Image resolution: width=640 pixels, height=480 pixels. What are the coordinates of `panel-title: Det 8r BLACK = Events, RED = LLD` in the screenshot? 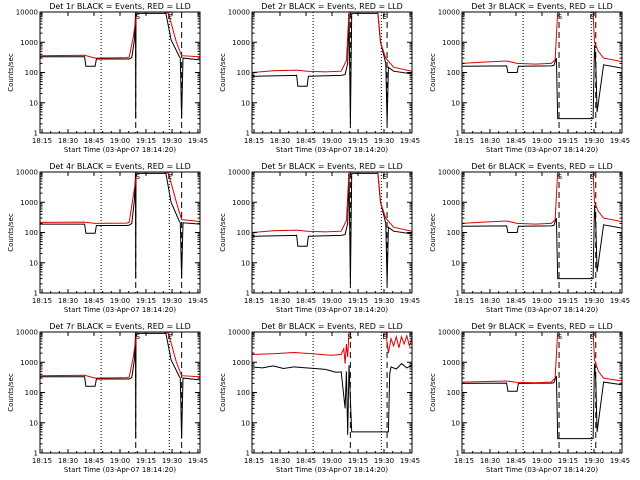 It's located at (332, 326).